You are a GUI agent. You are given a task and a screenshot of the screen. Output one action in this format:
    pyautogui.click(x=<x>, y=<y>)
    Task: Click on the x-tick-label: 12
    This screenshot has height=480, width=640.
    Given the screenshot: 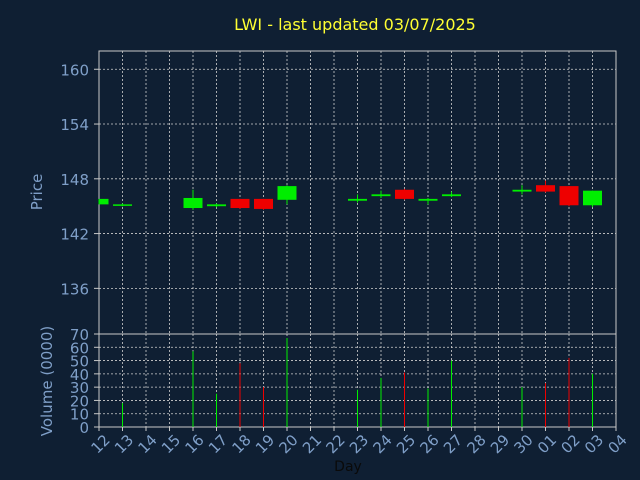 What is the action you would take?
    pyautogui.click(x=101, y=444)
    